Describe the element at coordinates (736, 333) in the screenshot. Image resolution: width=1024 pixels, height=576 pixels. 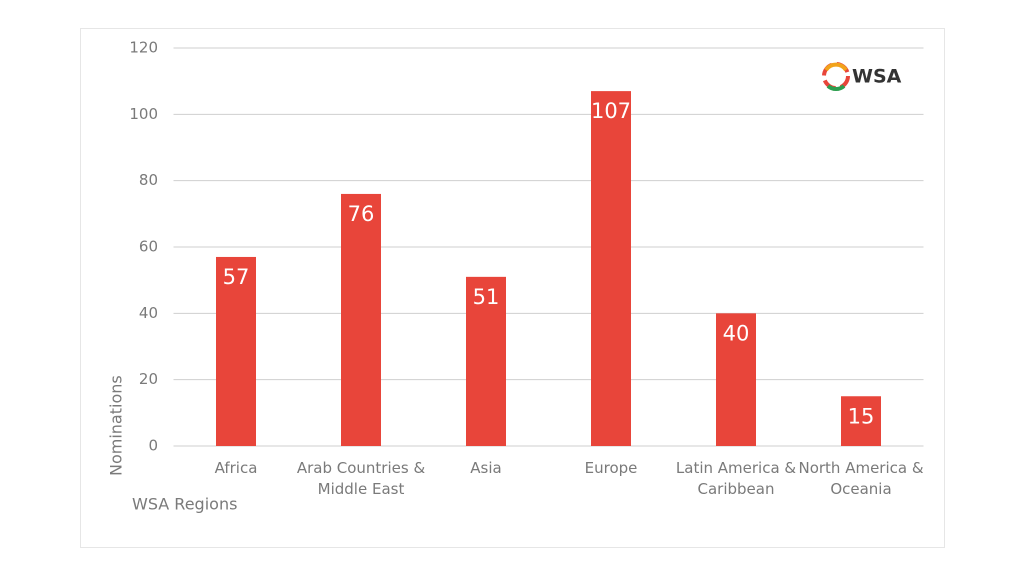
I see `value-label: 40` at that location.